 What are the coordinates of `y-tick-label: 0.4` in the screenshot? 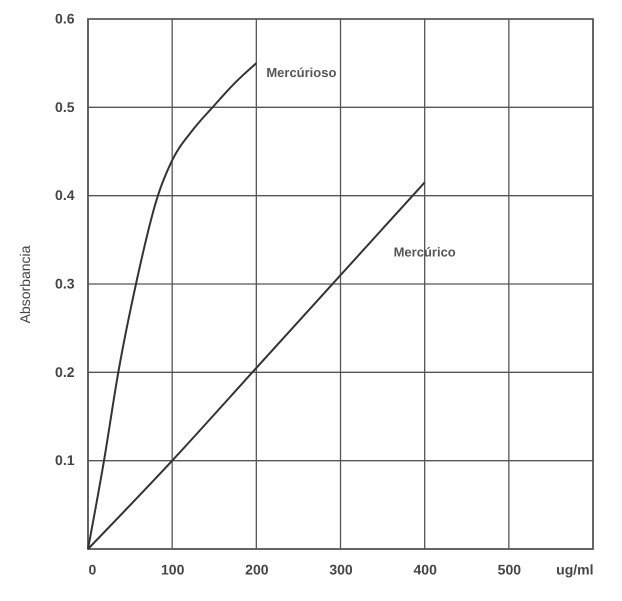 It's located at (65, 195).